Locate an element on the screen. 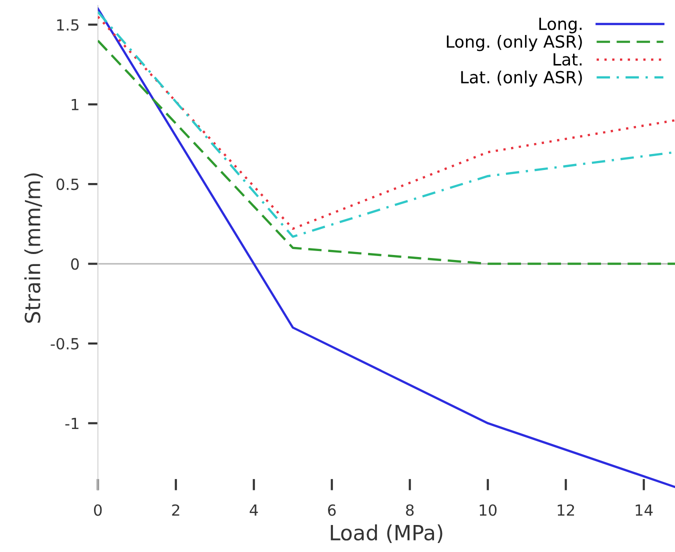 The width and height of the screenshot is (675, 552). y-tick-label: 0.5 is located at coordinates (67, 184).